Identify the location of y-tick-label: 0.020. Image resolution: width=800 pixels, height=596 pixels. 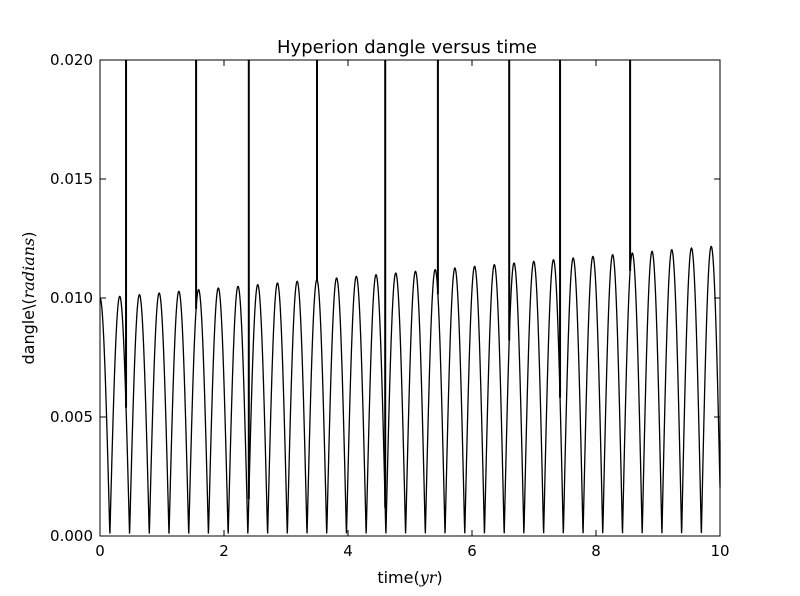
(71, 60).